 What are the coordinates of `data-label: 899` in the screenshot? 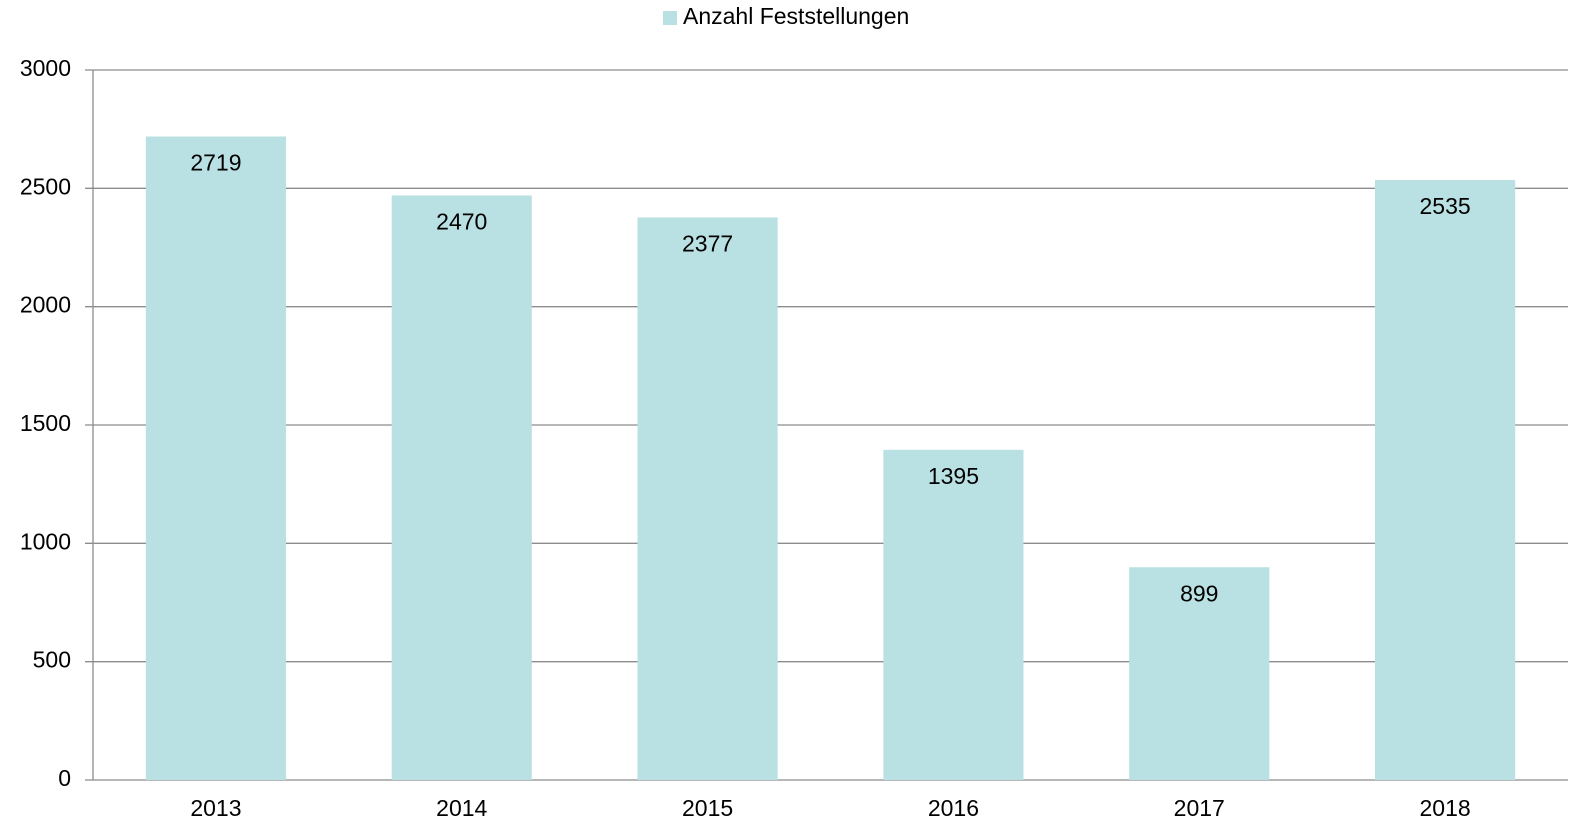 It's located at (1199, 593).